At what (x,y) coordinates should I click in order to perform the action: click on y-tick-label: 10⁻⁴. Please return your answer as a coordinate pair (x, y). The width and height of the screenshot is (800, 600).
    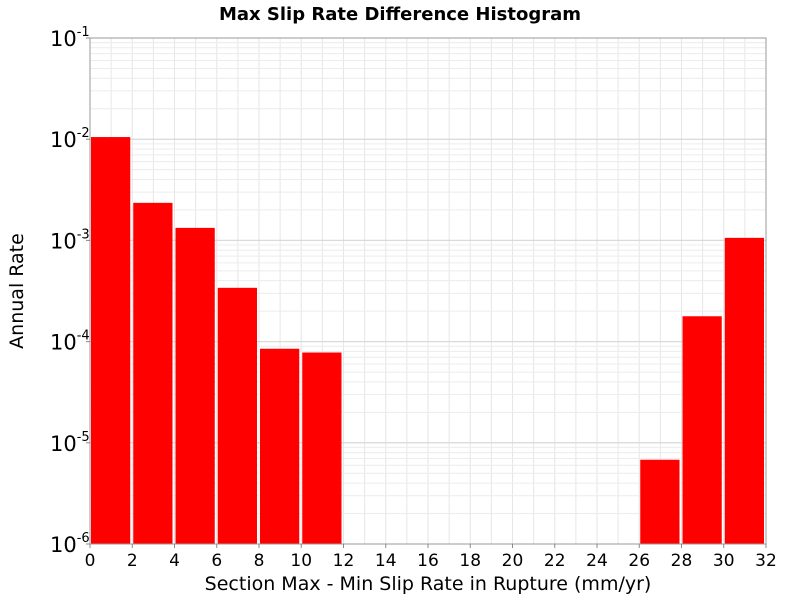
    Looking at the image, I should click on (70, 342).